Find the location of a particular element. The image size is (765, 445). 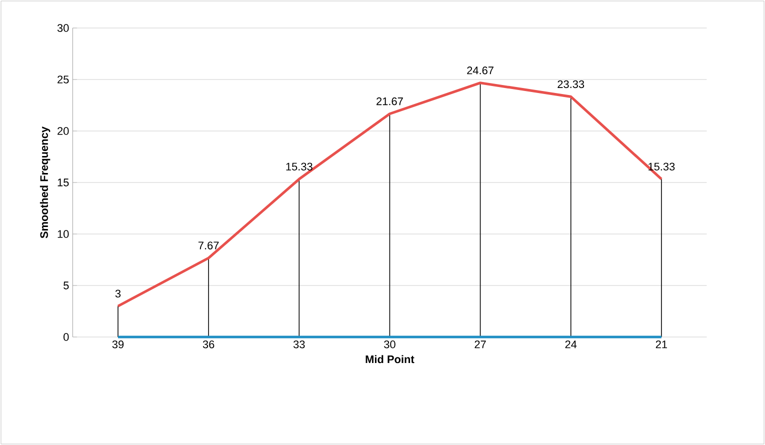

y-tick-label: 25 is located at coordinates (63, 80).